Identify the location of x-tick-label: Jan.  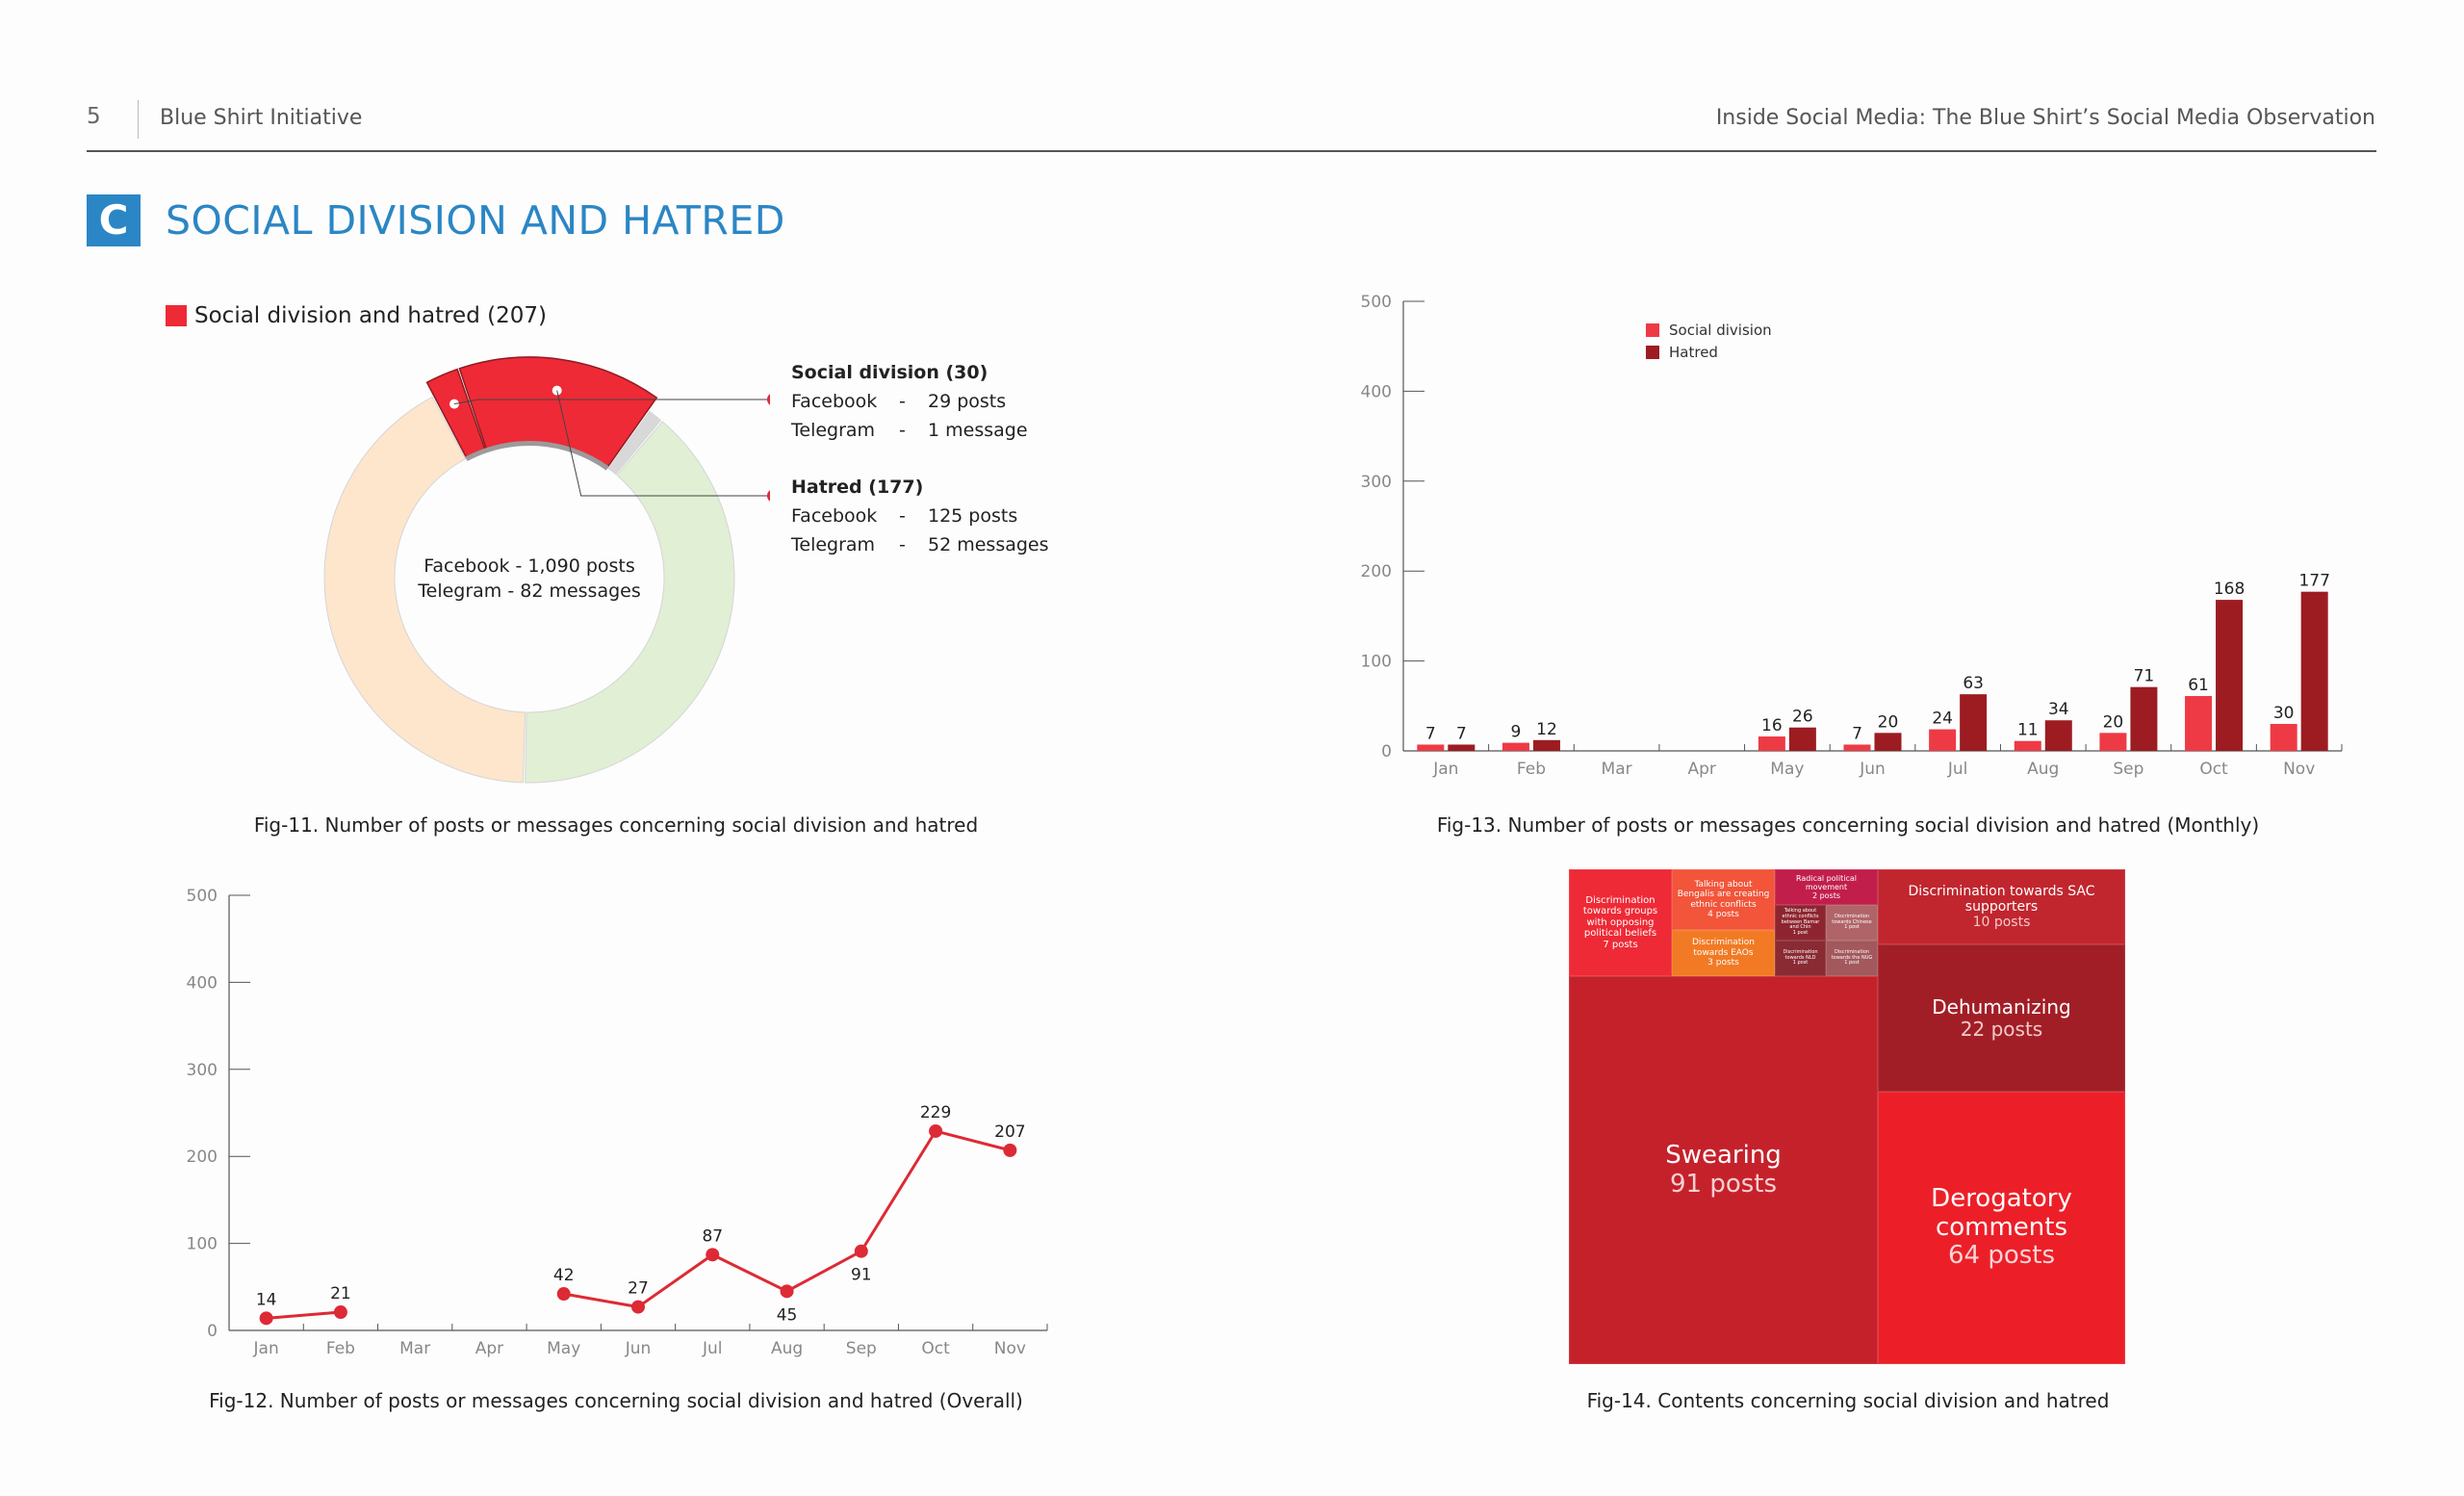
(1445, 769).